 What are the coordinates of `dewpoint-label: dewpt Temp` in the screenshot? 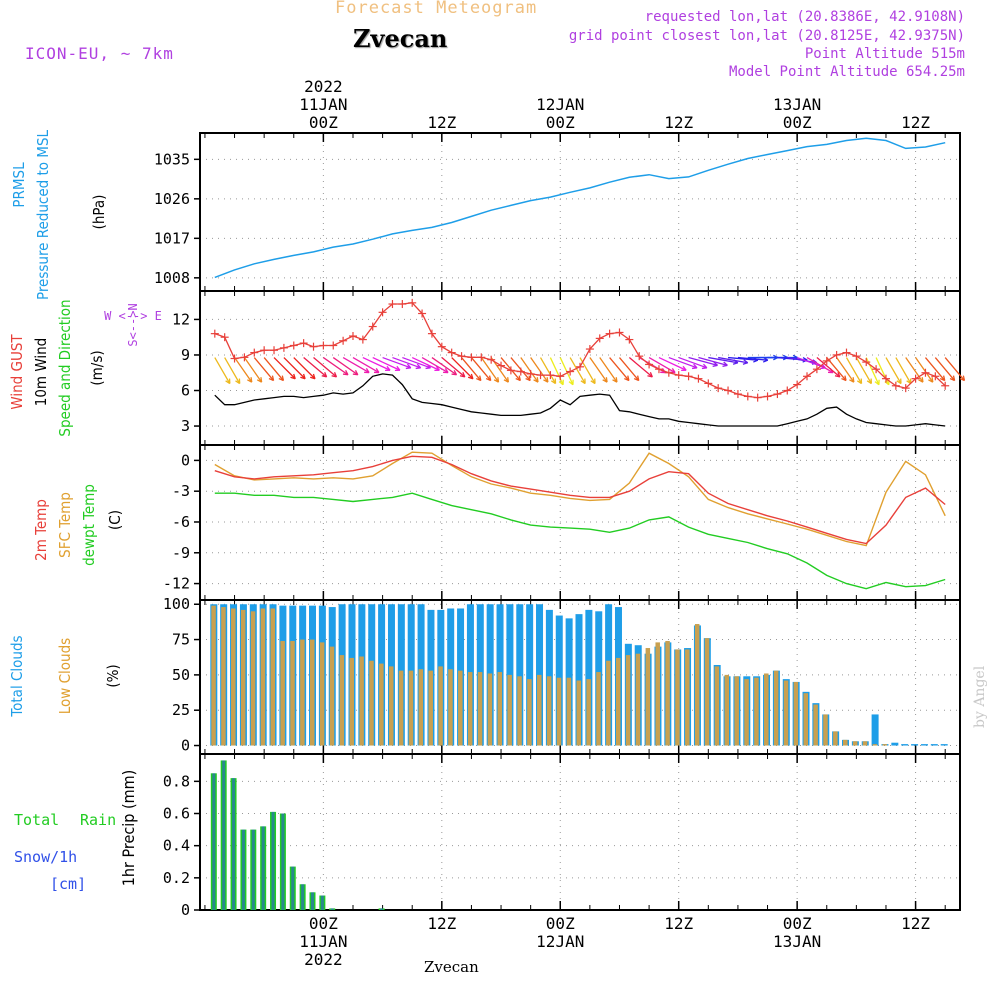 It's located at (89, 525).